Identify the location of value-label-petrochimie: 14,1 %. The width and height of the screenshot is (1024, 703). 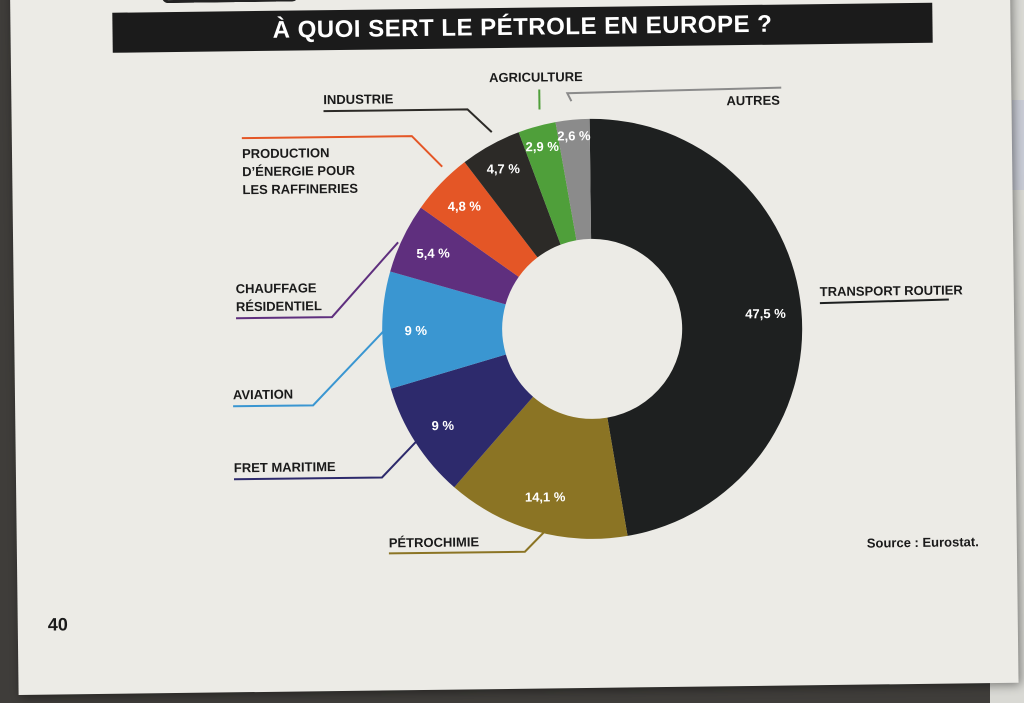
(545, 496).